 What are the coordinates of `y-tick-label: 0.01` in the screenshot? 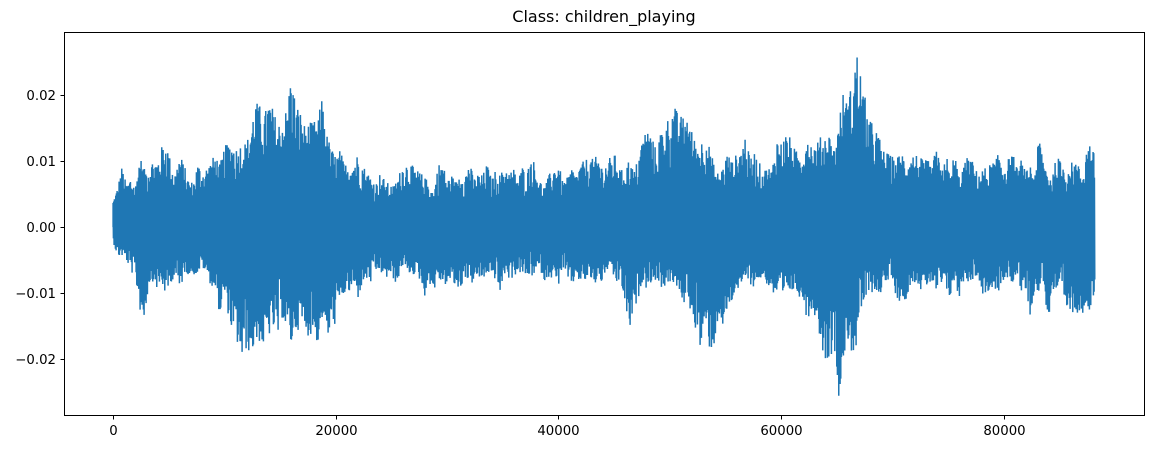 It's located at (41, 162).